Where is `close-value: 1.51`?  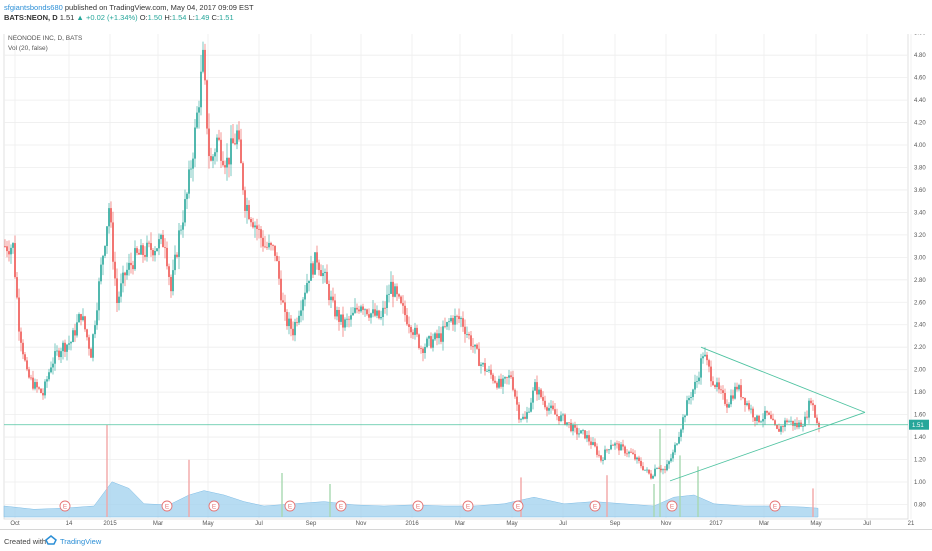
close-value: 1.51 is located at coordinates (226, 17).